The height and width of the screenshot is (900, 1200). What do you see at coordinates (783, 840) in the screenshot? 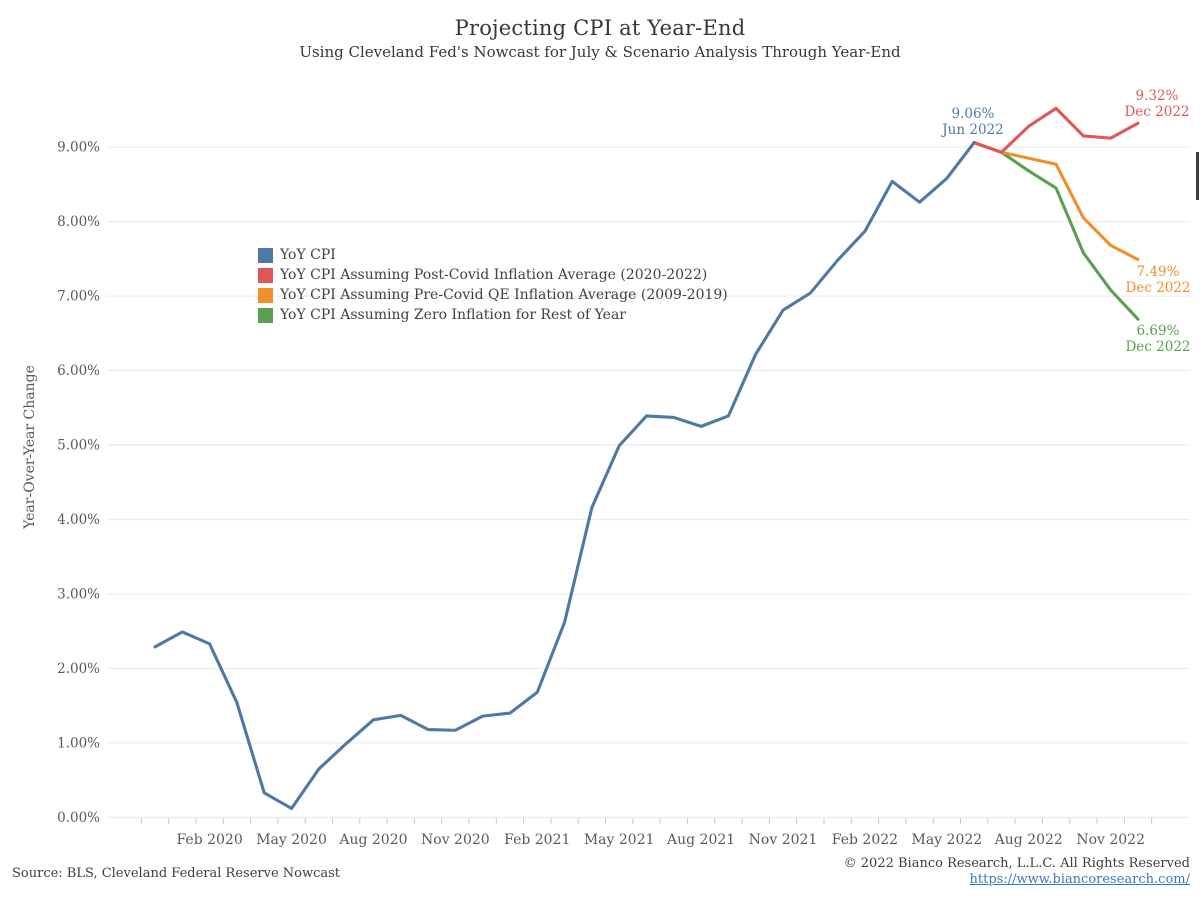
I see `x-tick-label: Nov 2021` at bounding box center [783, 840].